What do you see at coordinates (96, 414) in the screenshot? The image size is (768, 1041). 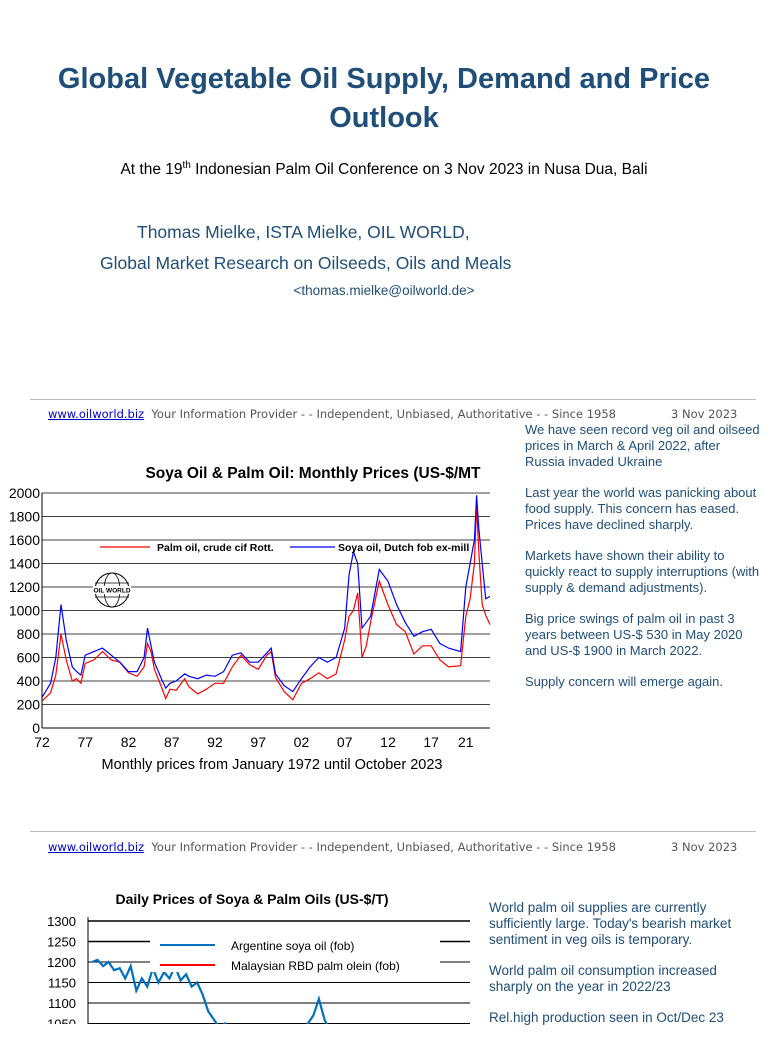 I see `oilworld-link: www.oilworld.biz` at bounding box center [96, 414].